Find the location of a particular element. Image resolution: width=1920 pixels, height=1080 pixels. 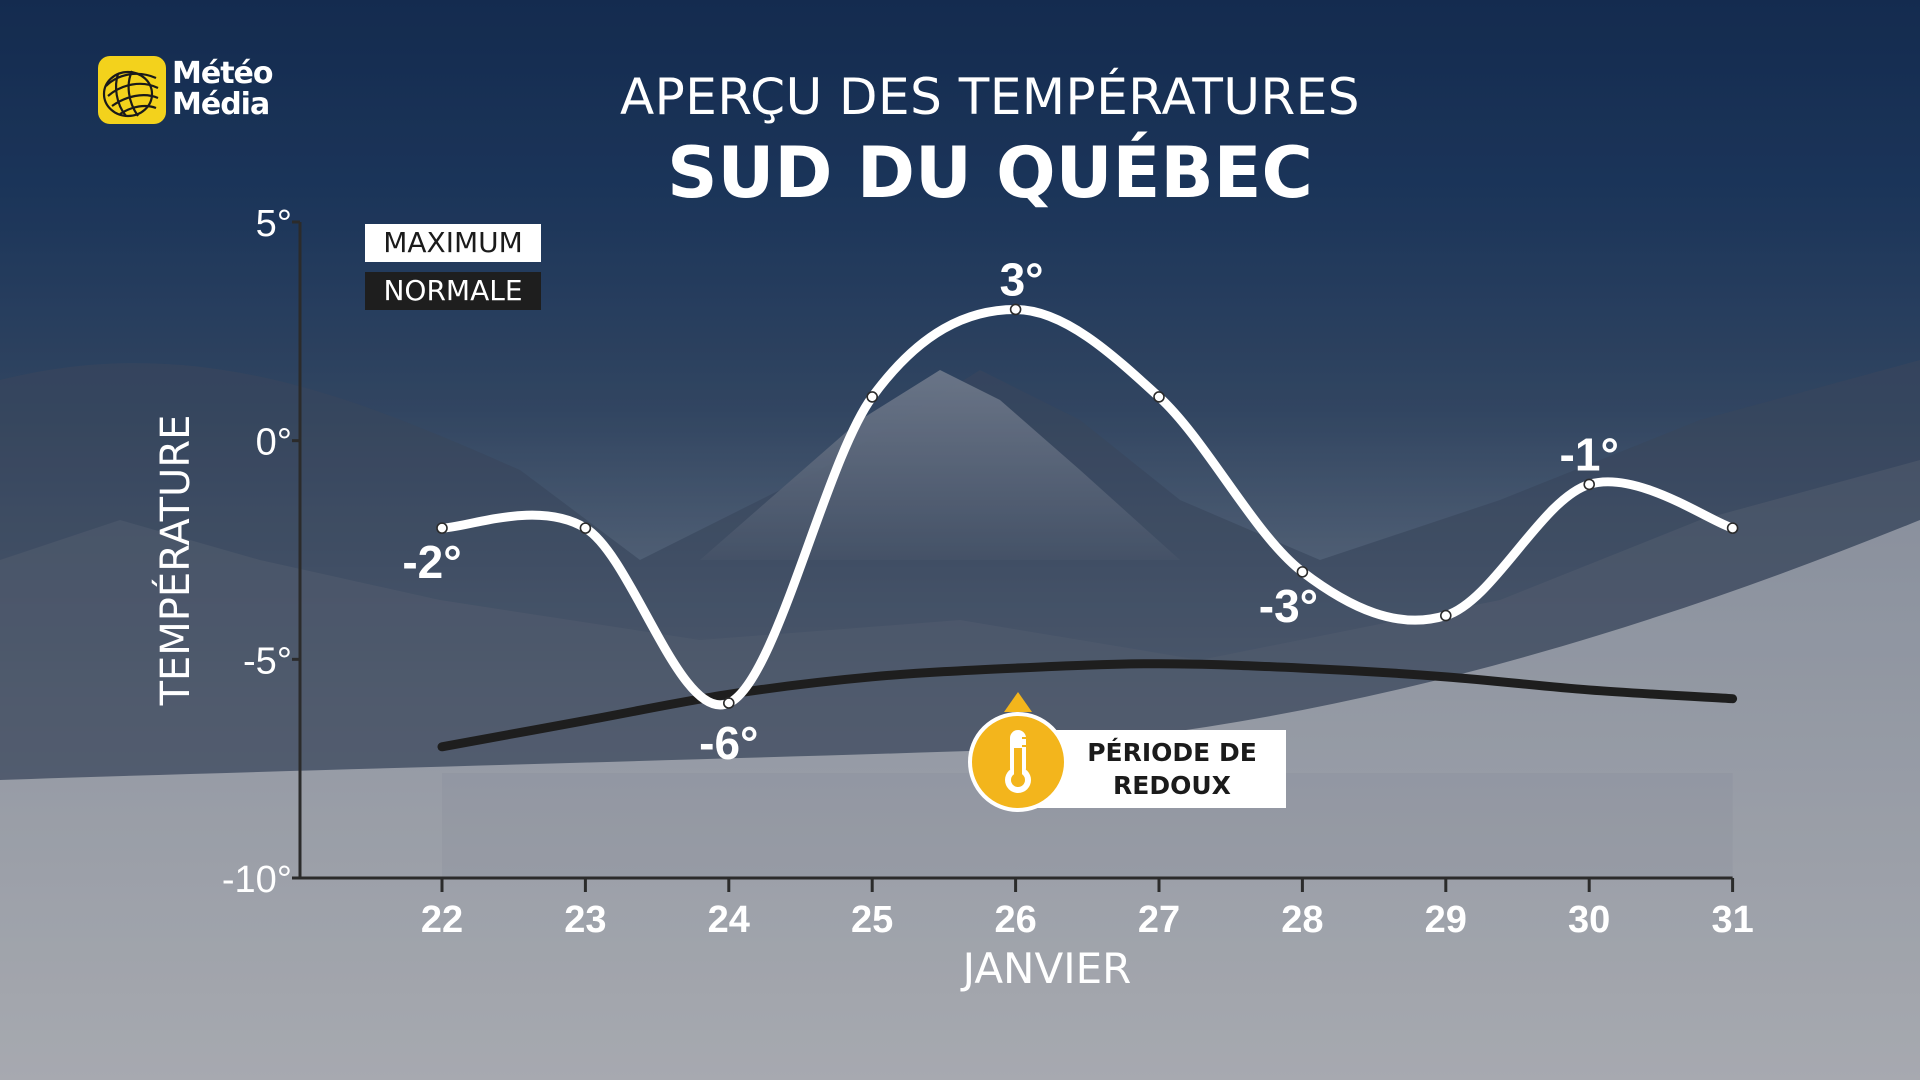

badge-line-1: PÉRIODE DE is located at coordinates (1172, 752).